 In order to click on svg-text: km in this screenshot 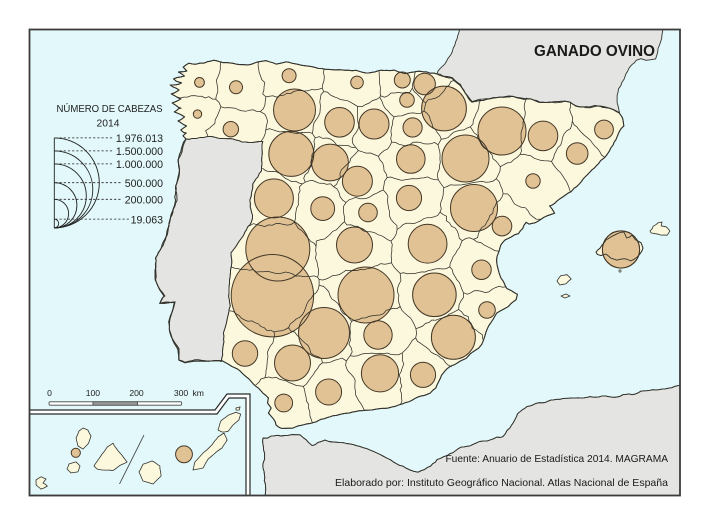, I will do `click(198, 393)`.